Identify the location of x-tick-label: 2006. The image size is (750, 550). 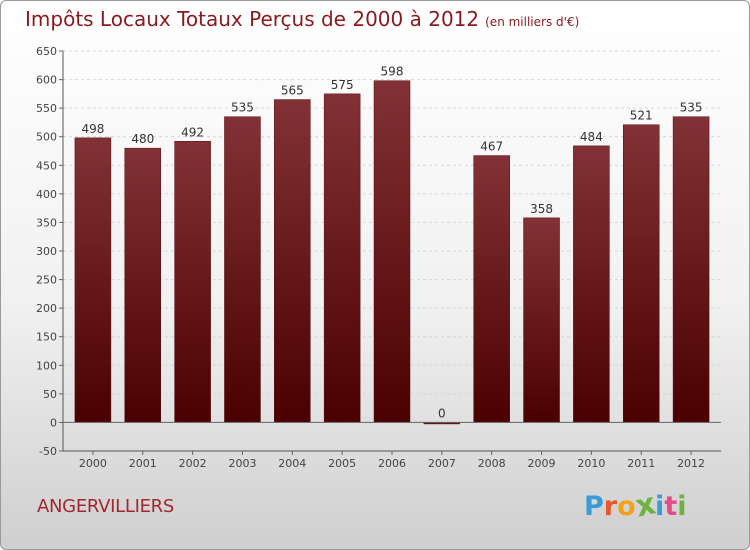
(392, 463).